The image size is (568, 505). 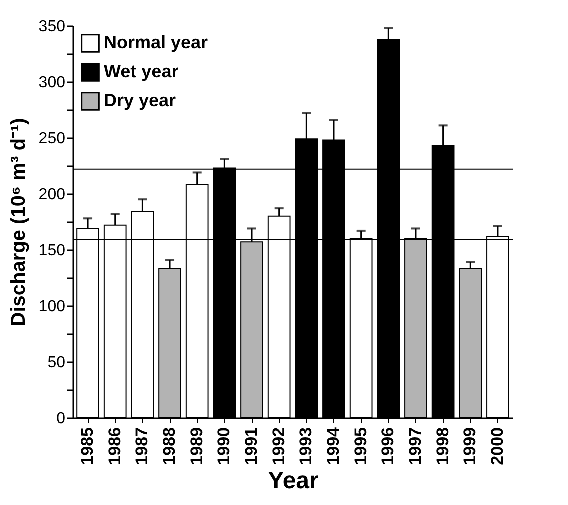 What do you see at coordinates (388, 447) in the screenshot?
I see `x-tick-label: 1996` at bounding box center [388, 447].